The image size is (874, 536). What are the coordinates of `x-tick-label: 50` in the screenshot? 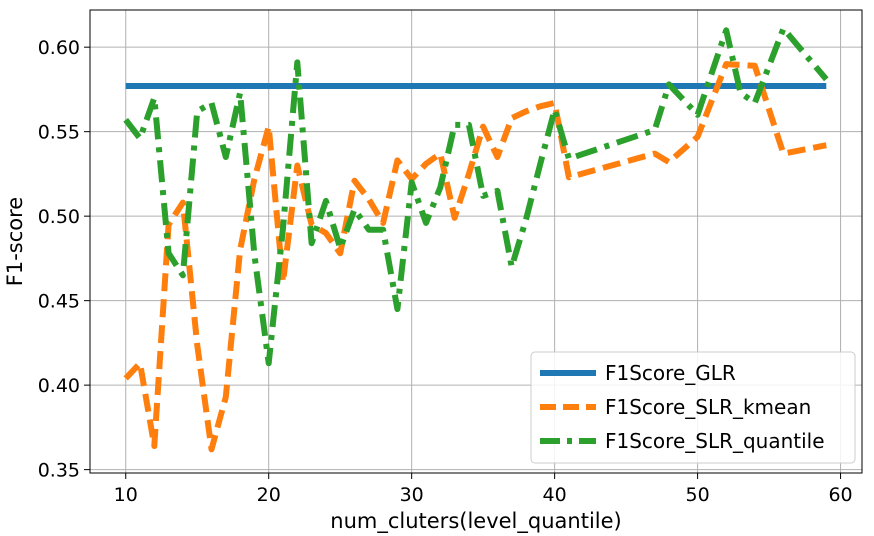 It's located at (697, 495).